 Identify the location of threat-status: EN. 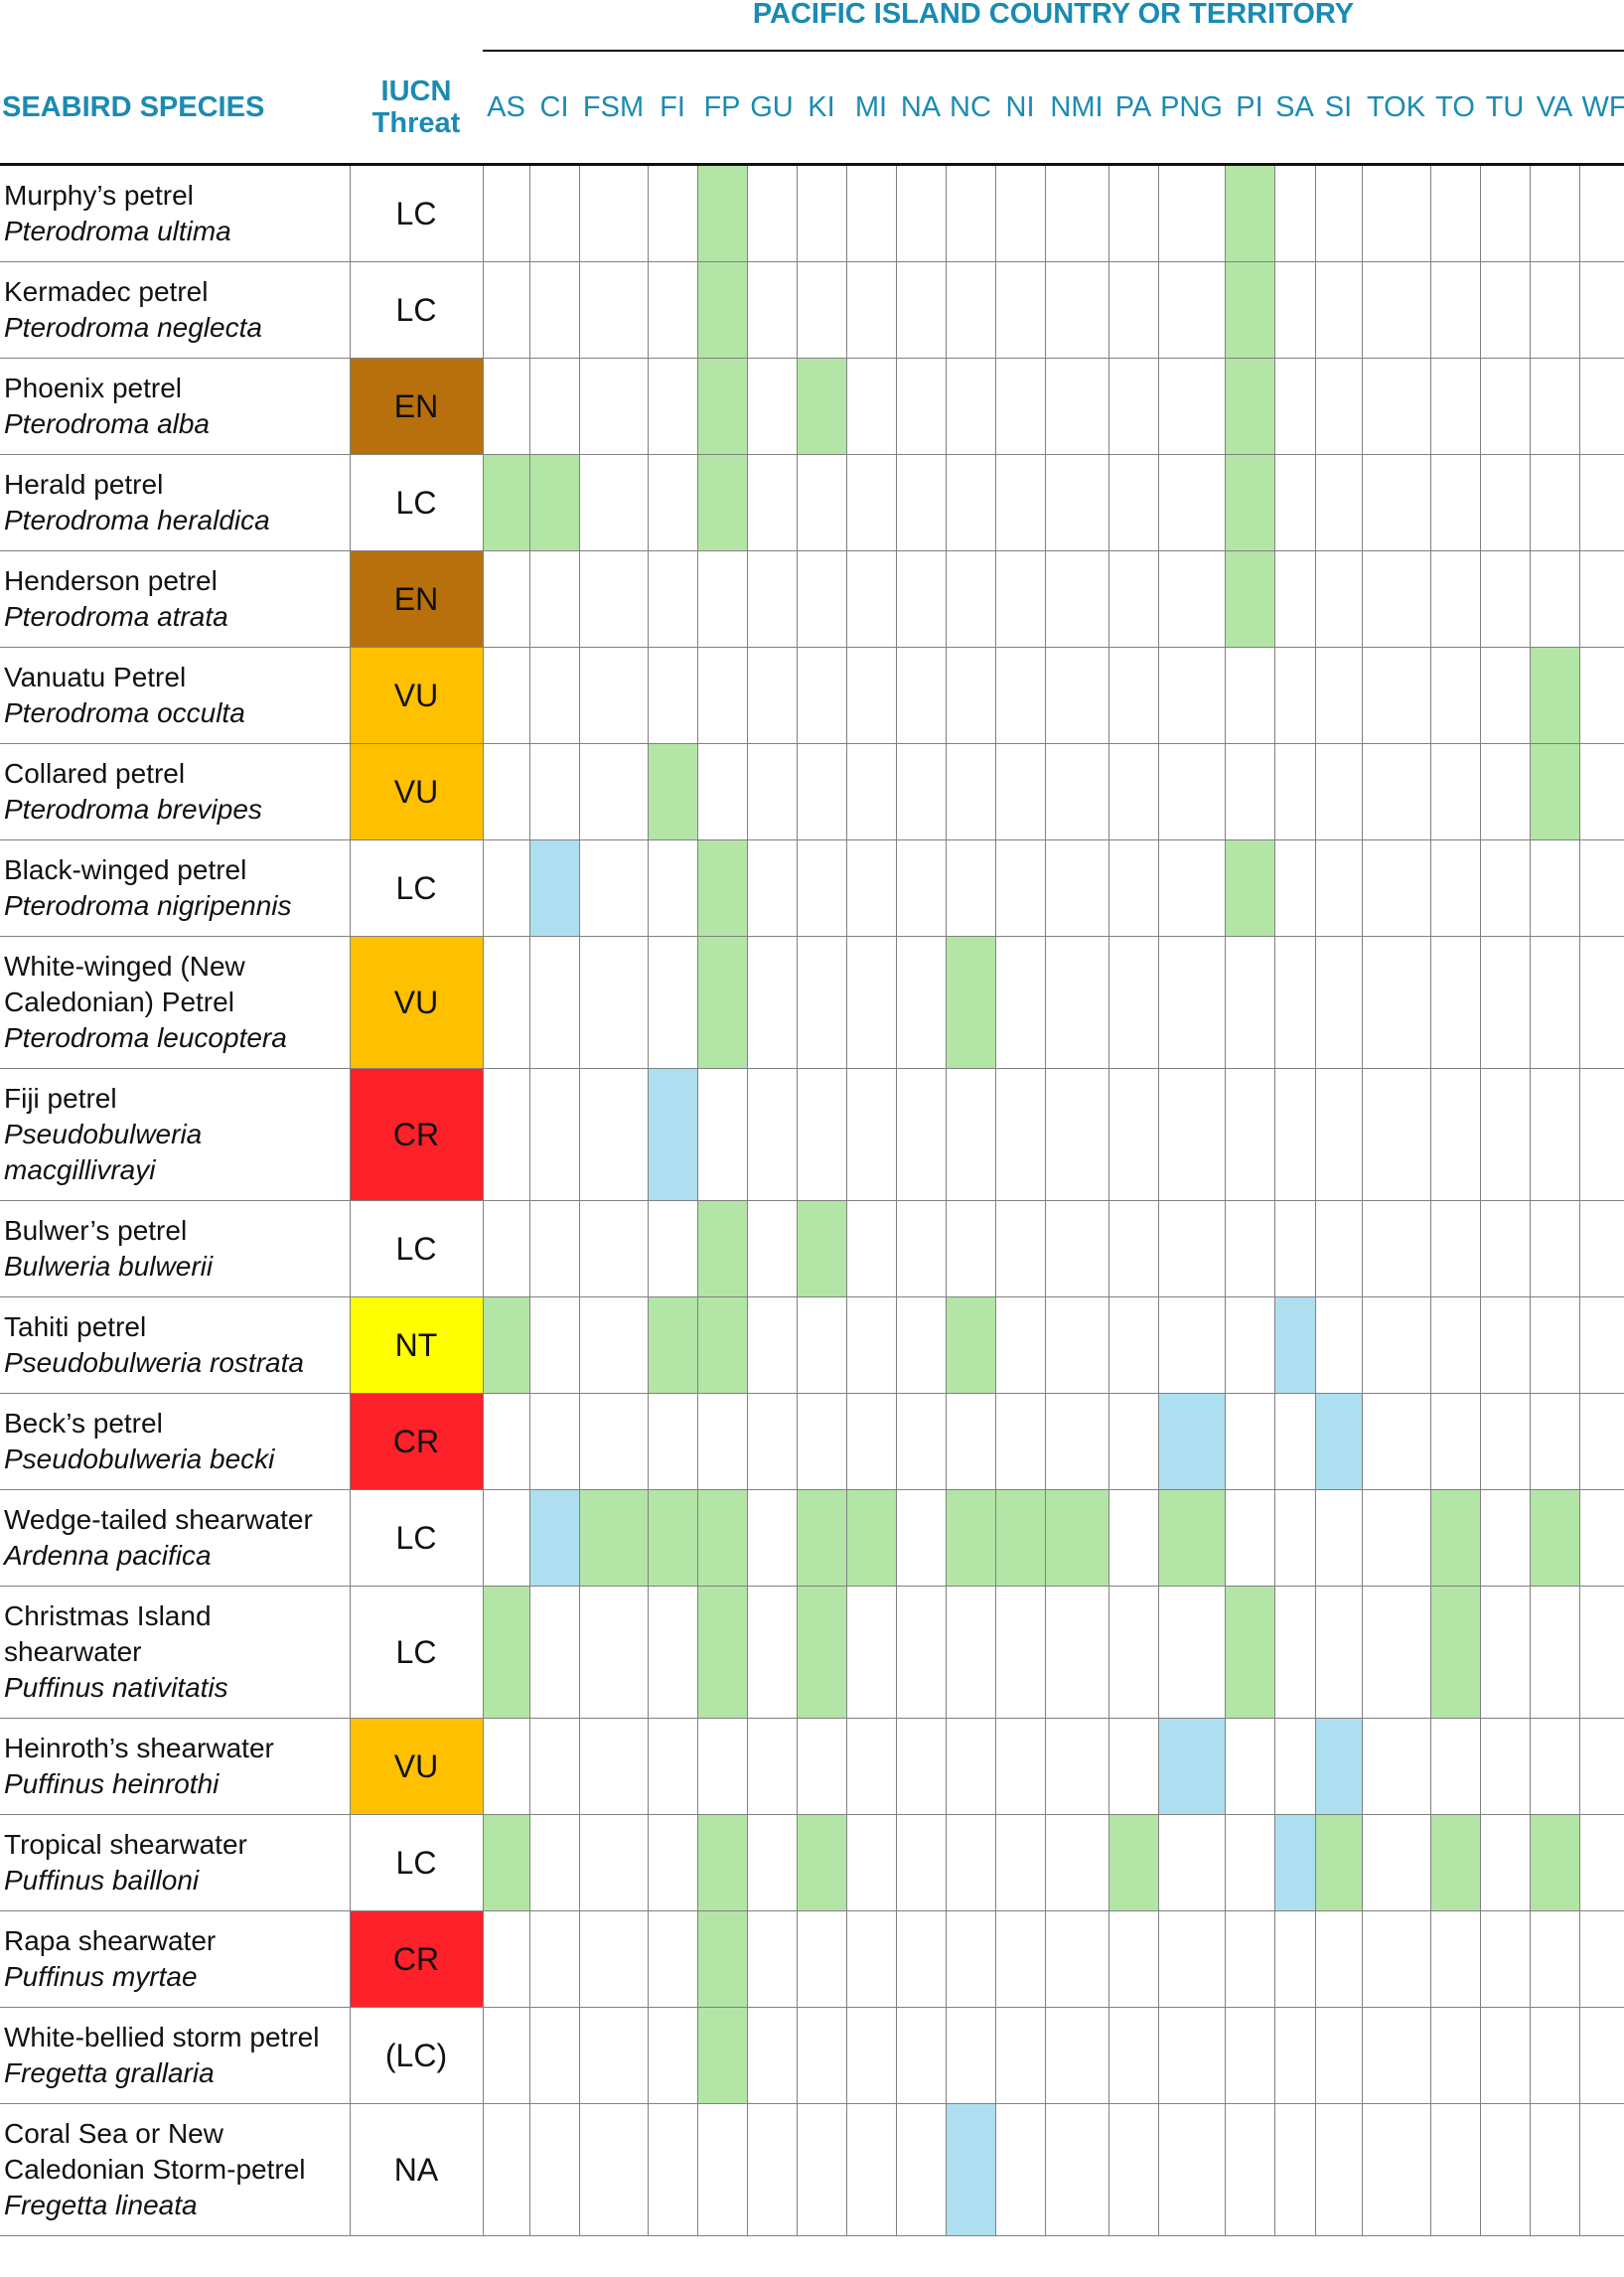
(416, 599).